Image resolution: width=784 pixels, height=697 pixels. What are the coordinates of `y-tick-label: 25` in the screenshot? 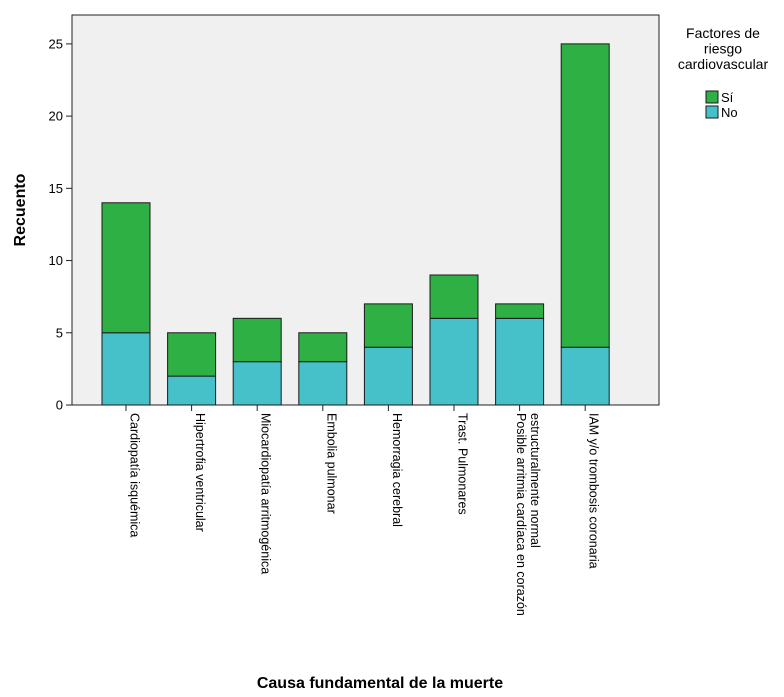 It's located at (56, 43).